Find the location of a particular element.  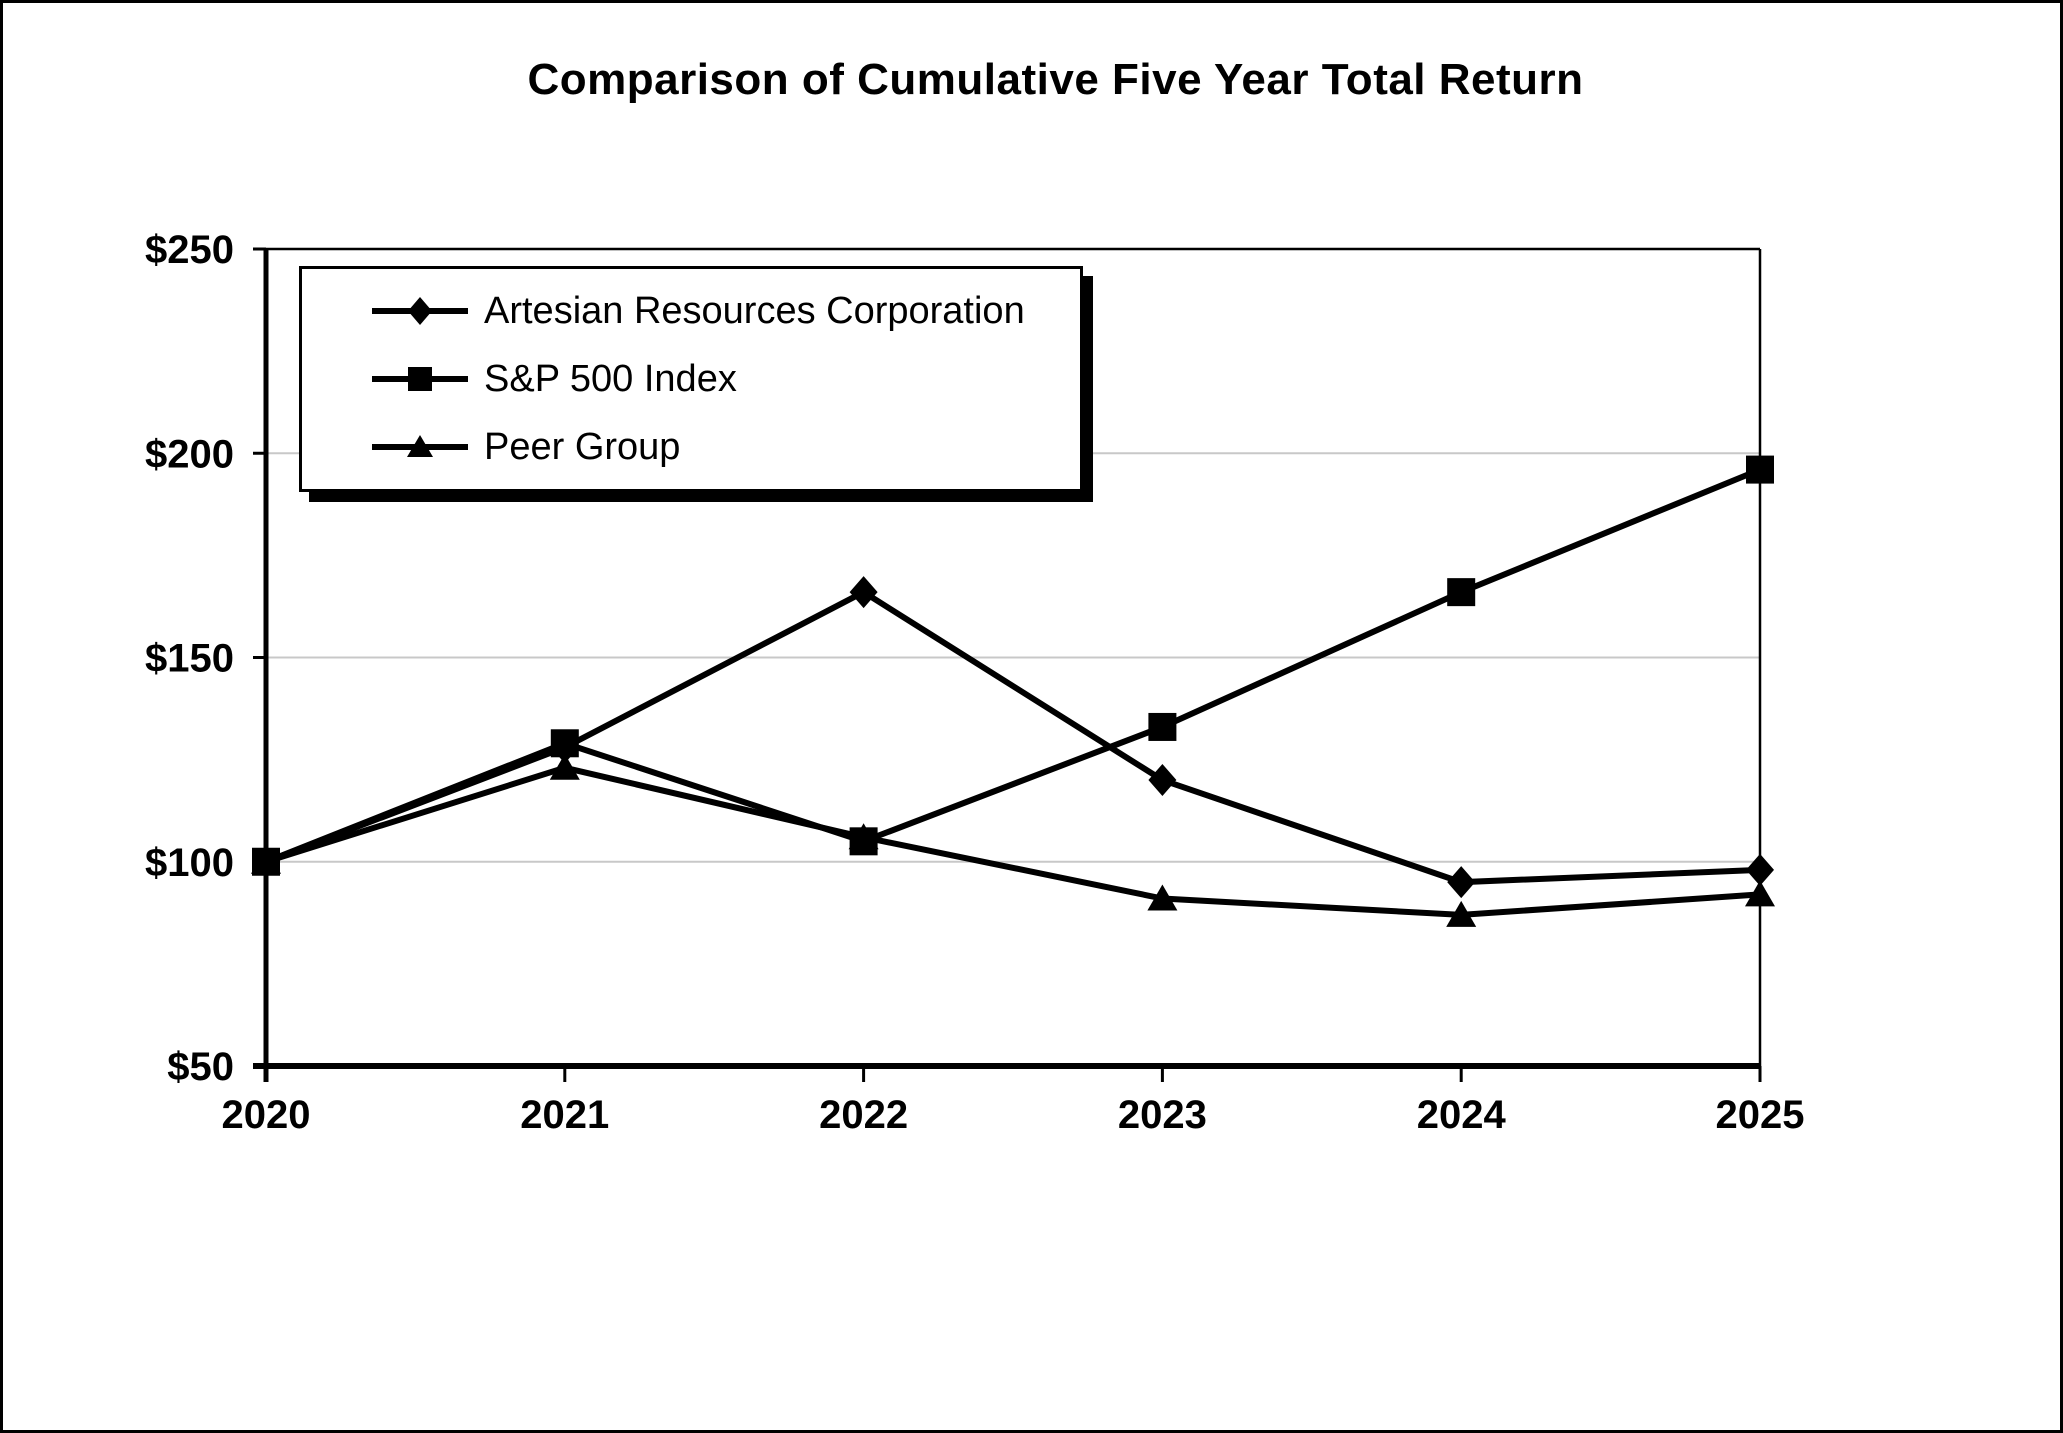

legend-swatch-diamond-icon is located at coordinates (420, 311).